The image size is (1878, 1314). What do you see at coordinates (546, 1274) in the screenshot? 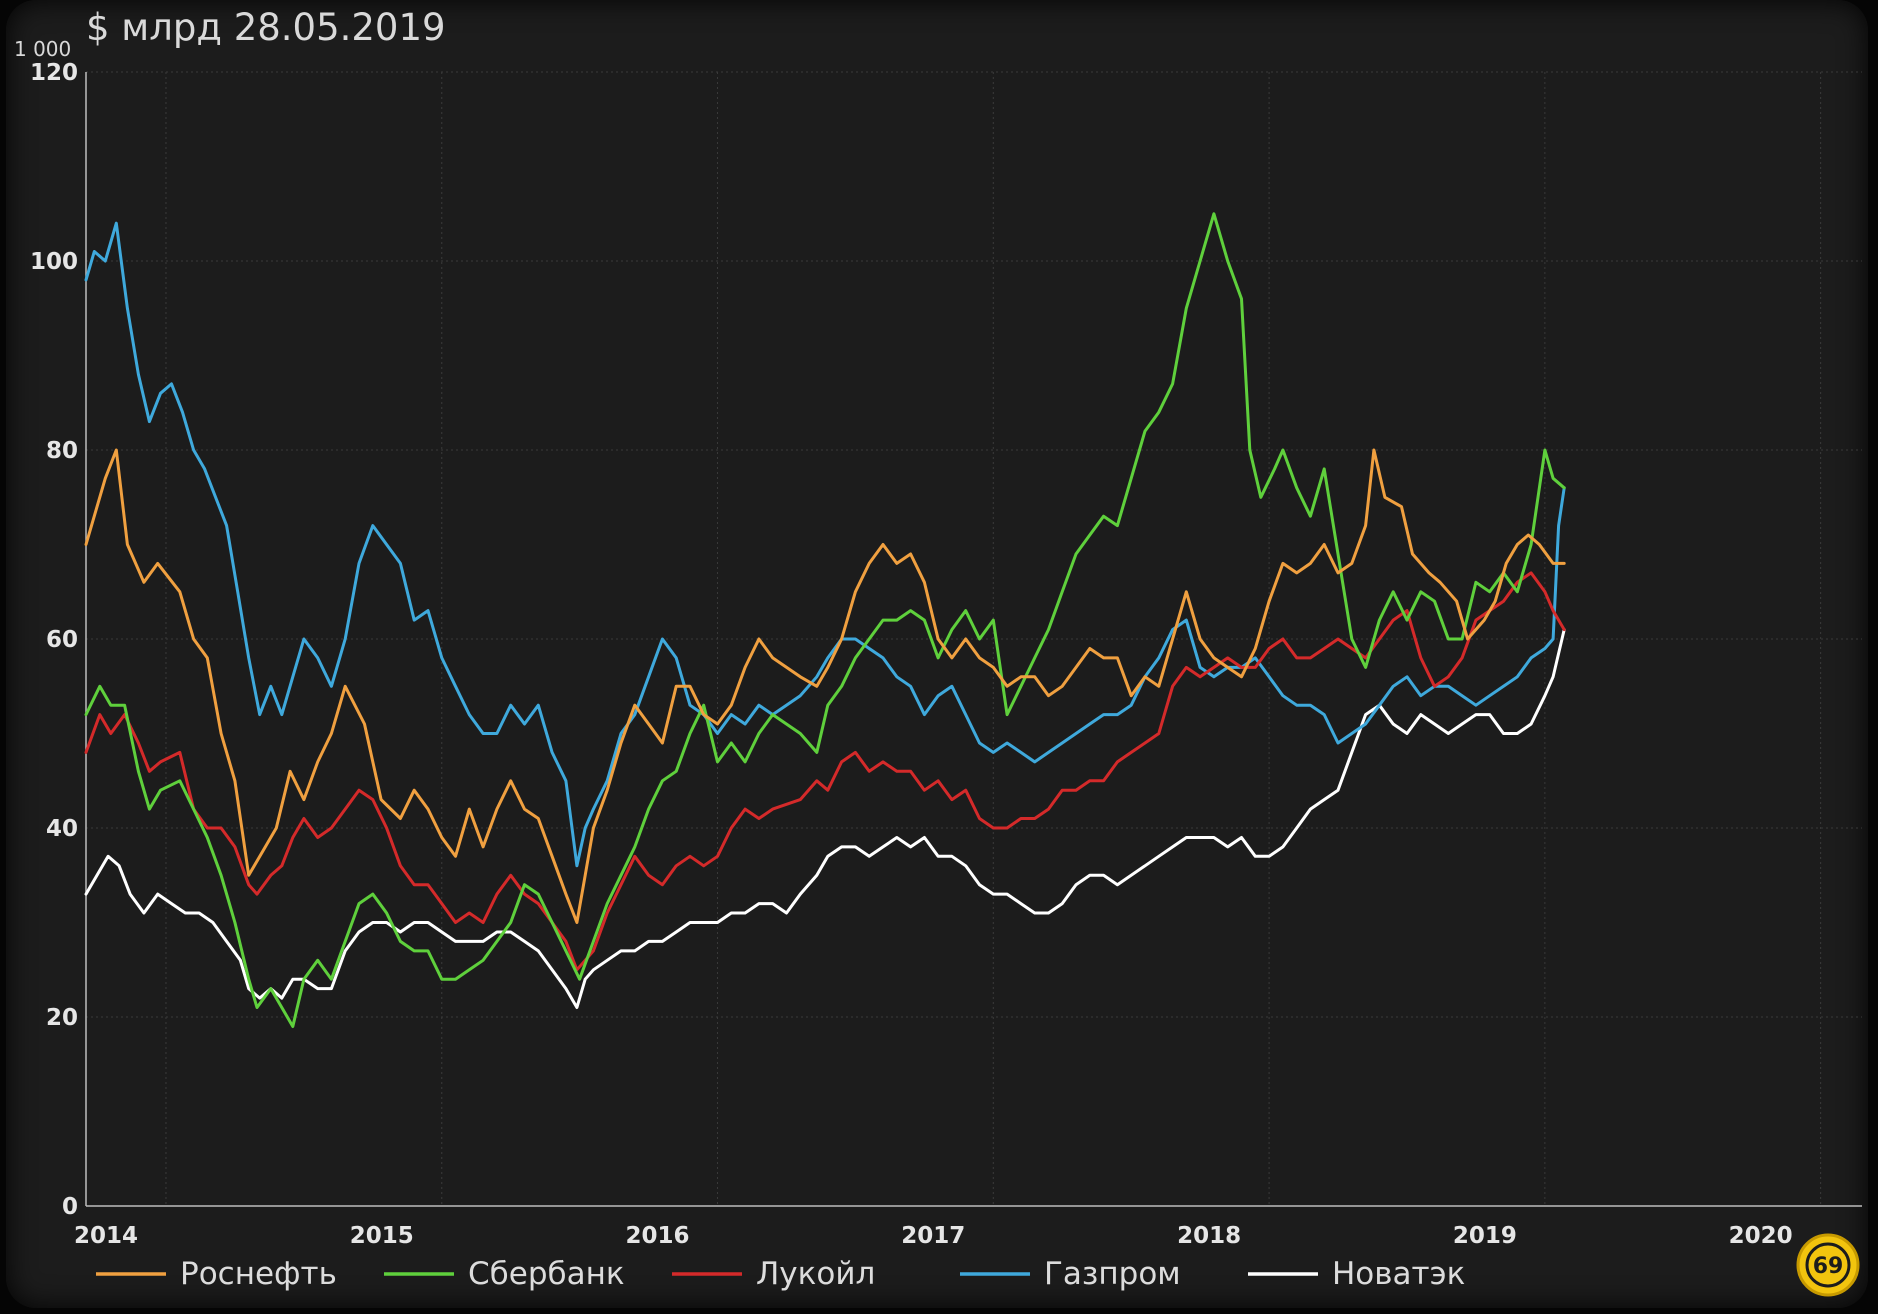
I see `legend-label: Сбербанк` at bounding box center [546, 1274].